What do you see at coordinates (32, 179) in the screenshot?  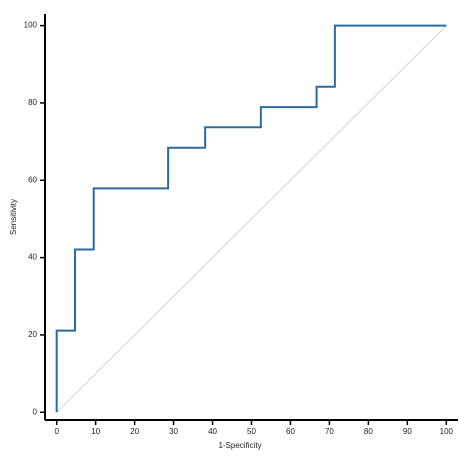 I see `y-tick-label: 60` at bounding box center [32, 179].